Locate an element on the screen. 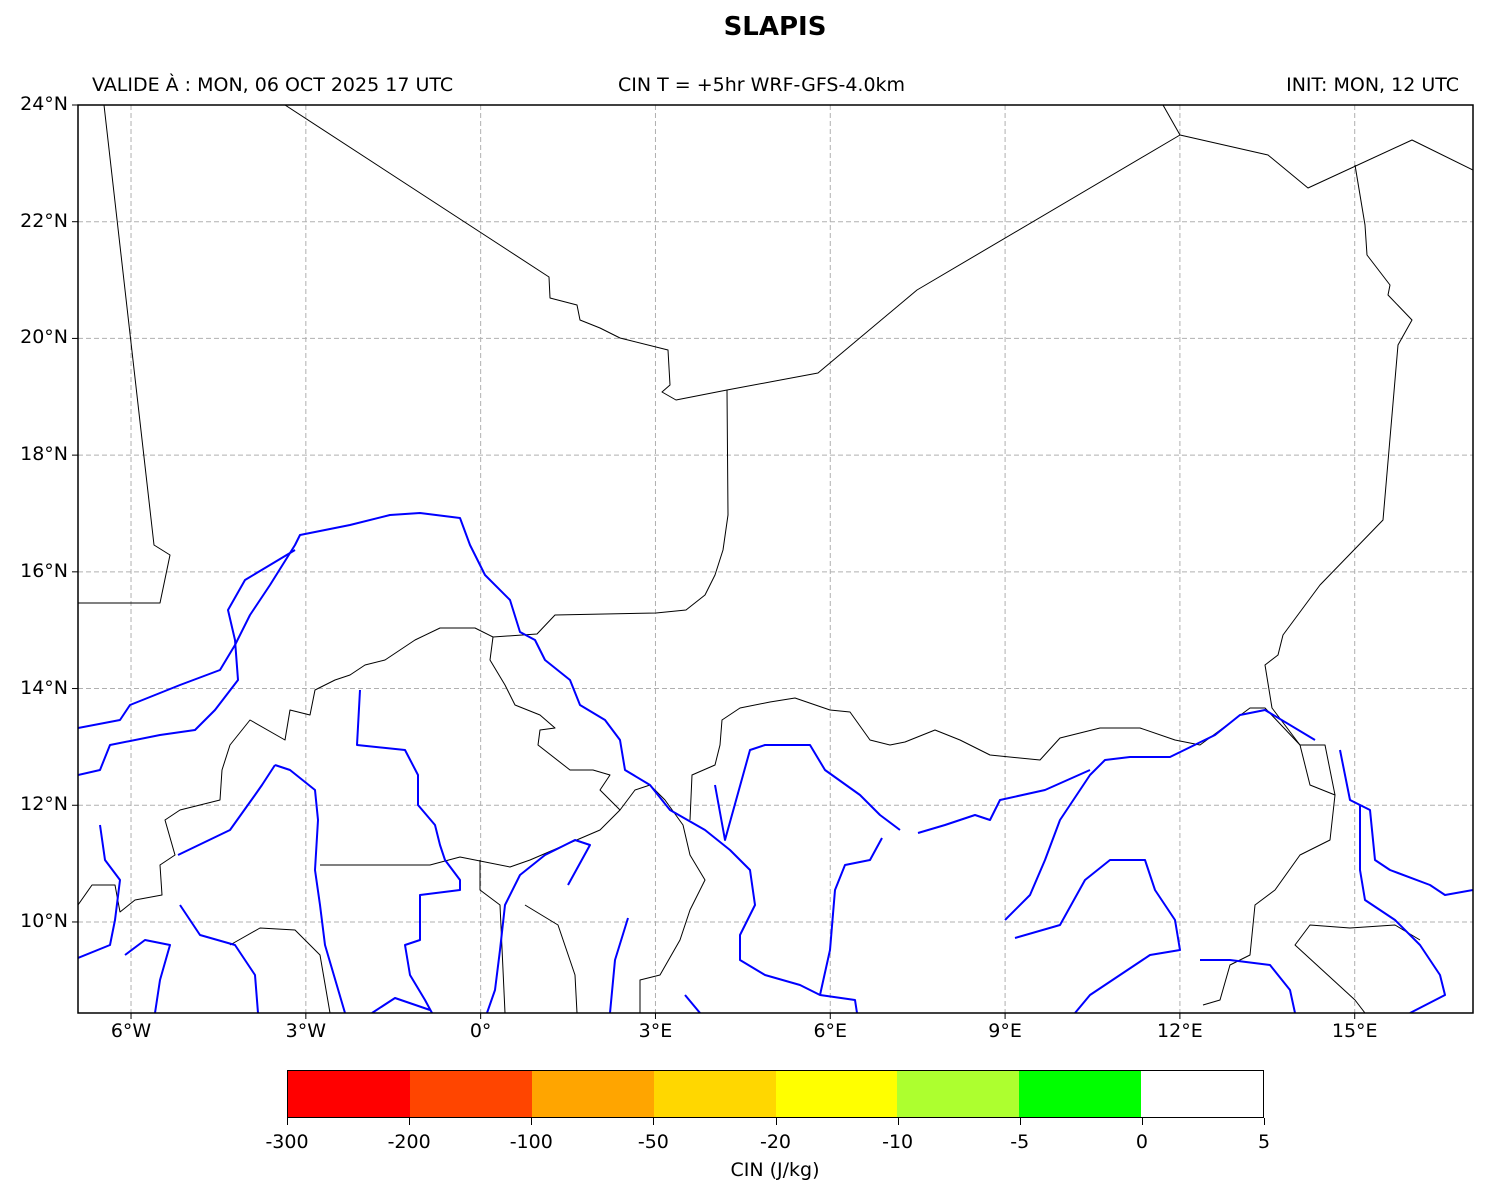 Image resolution: width=1488 pixels, height=1197 pixels. colorbar-tick-label: -20 is located at coordinates (775, 1142).